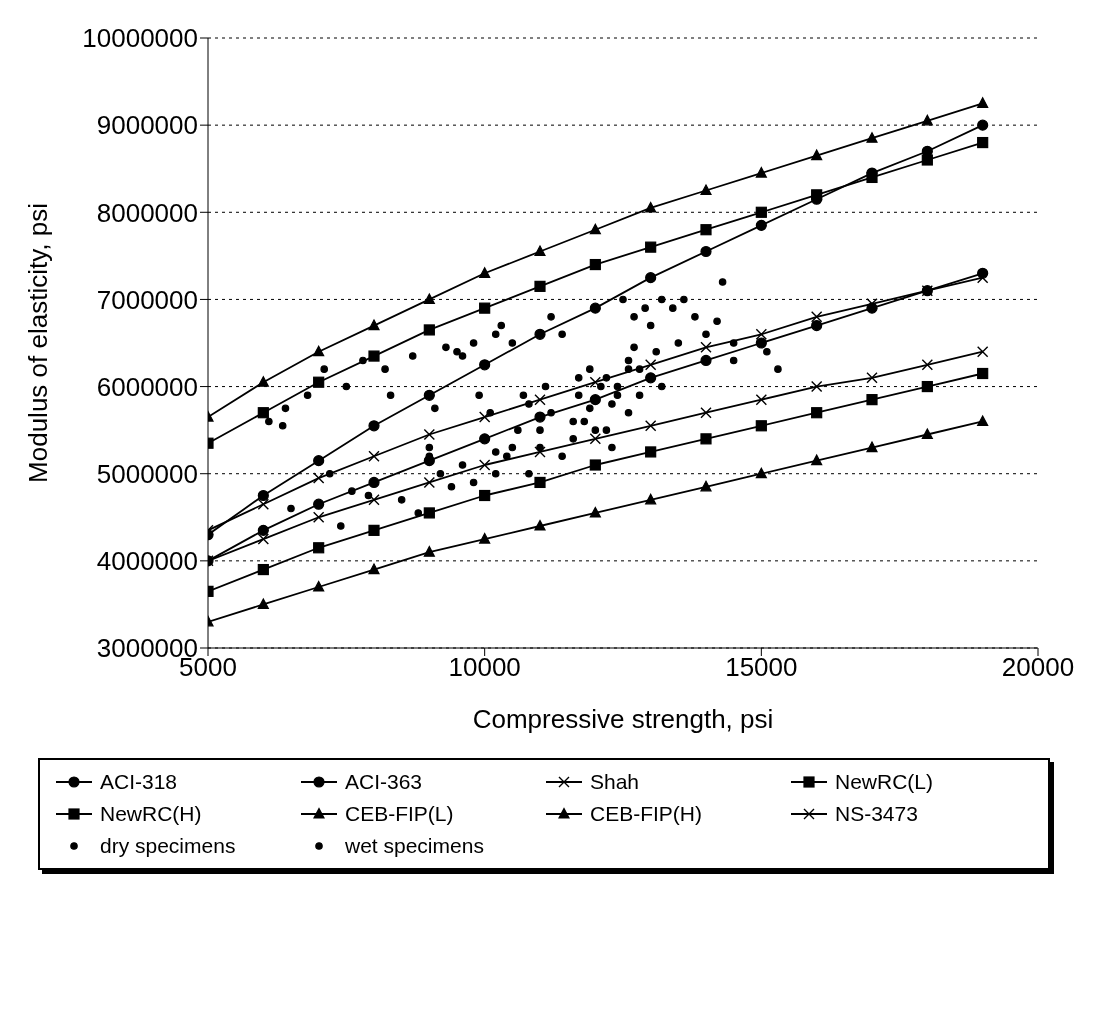 The image size is (1108, 1028). I want to click on y-tick-label: 8000000, so click(147, 212).